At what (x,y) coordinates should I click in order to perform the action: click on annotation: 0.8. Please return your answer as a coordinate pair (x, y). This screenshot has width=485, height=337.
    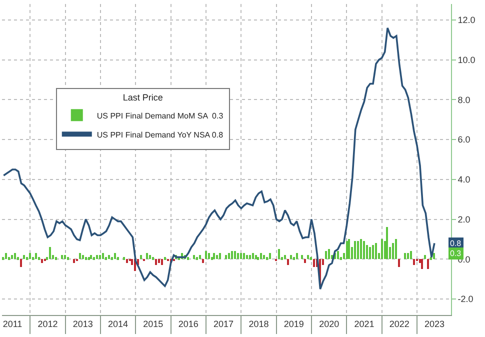
    Looking at the image, I should click on (456, 243).